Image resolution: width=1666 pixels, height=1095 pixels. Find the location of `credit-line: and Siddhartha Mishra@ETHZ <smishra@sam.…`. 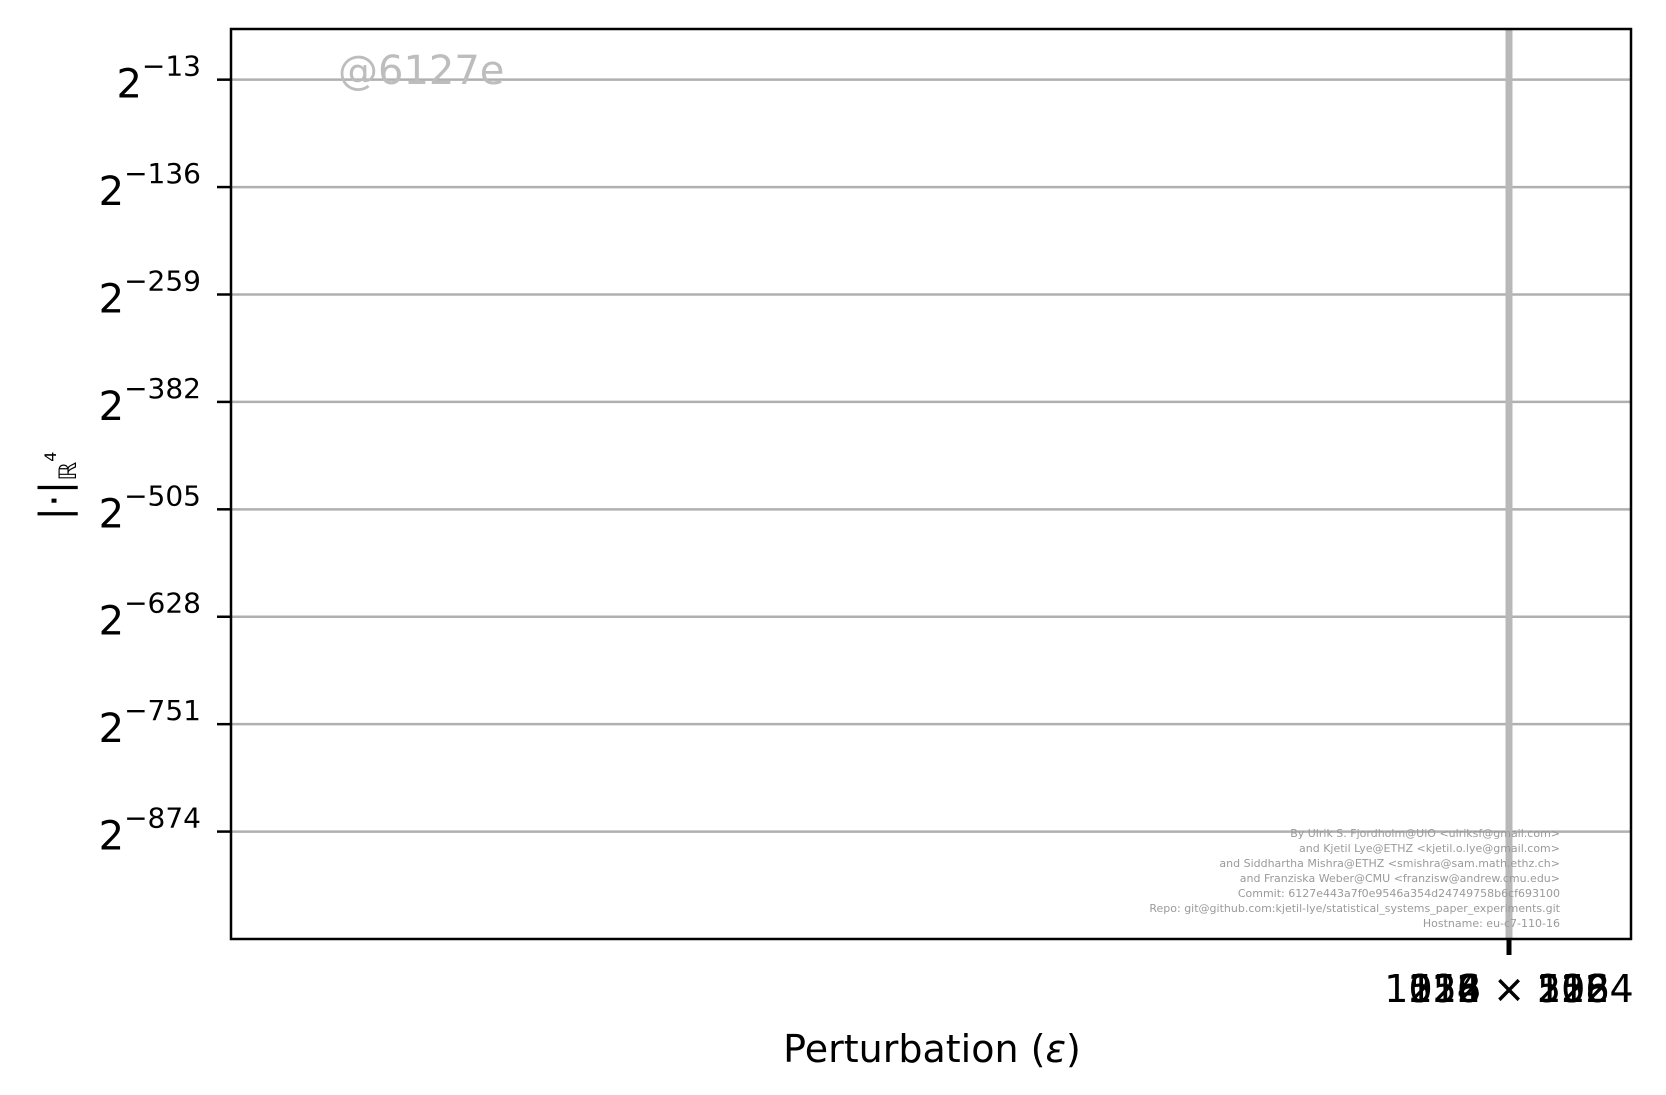

credit-line: and Siddhartha Mishra@ETHZ <smishra@sam.… is located at coordinates (1389, 863).